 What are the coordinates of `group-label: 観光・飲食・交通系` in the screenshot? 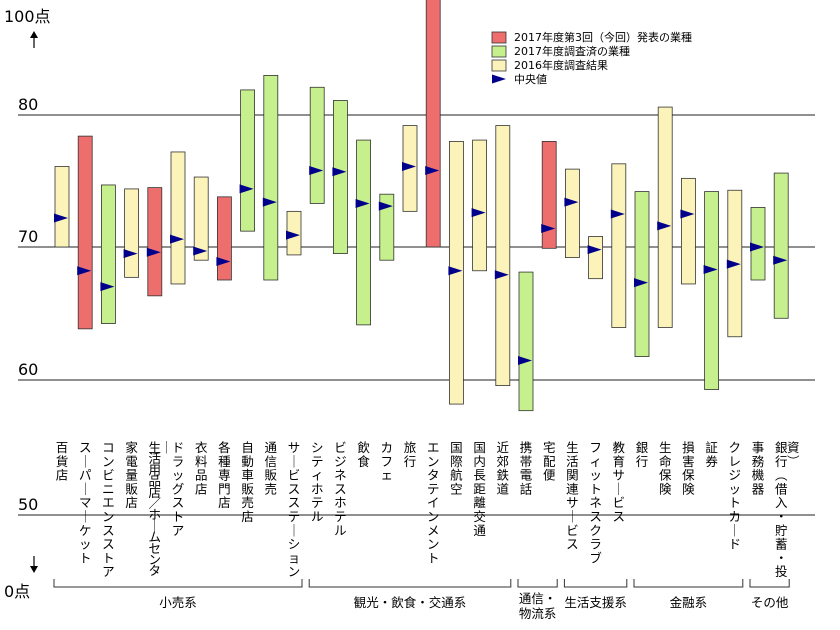 It's located at (410, 602).